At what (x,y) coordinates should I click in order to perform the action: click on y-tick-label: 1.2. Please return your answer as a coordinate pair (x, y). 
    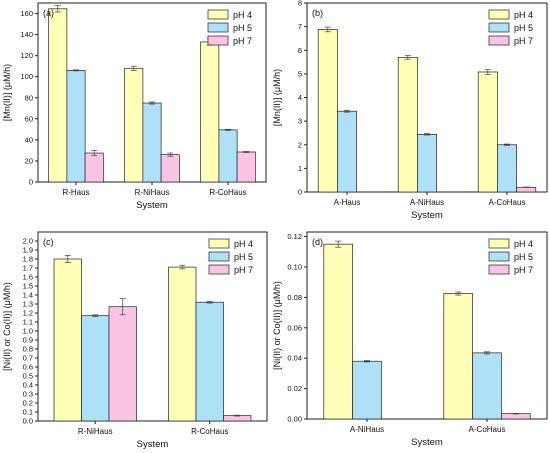
    Looking at the image, I should click on (28, 313).